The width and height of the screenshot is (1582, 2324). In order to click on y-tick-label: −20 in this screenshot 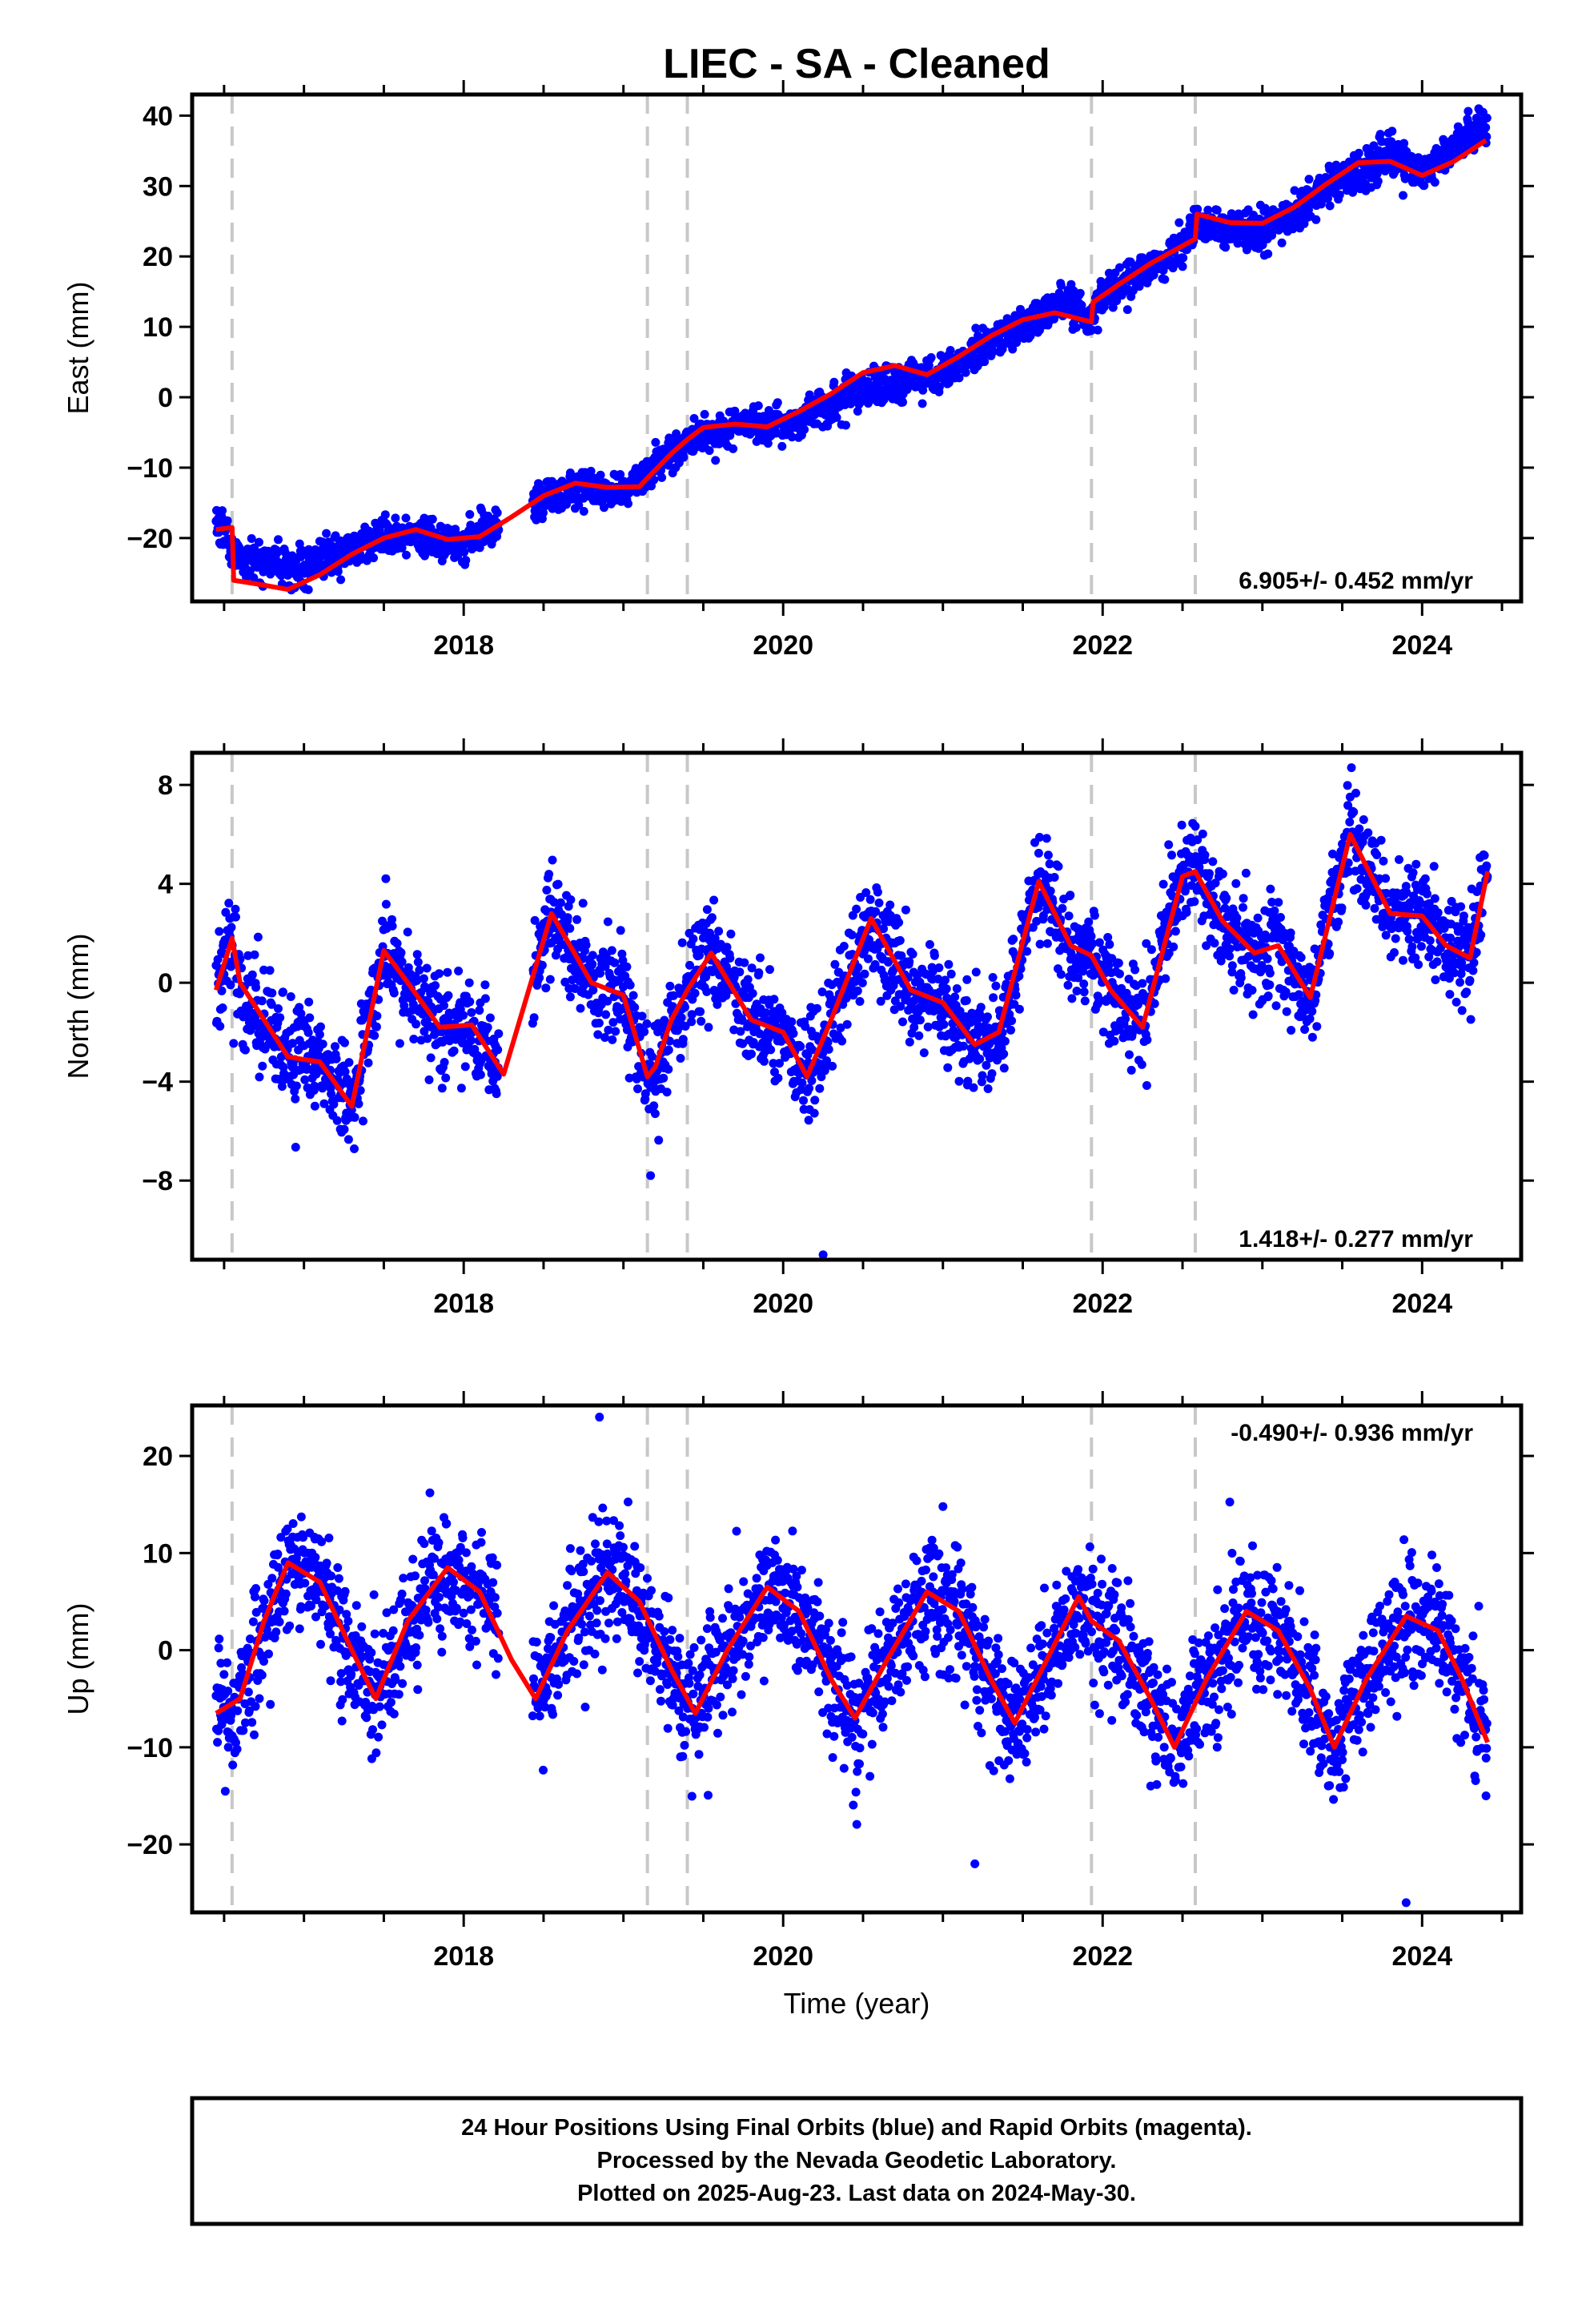, I will do `click(149, 539)`.